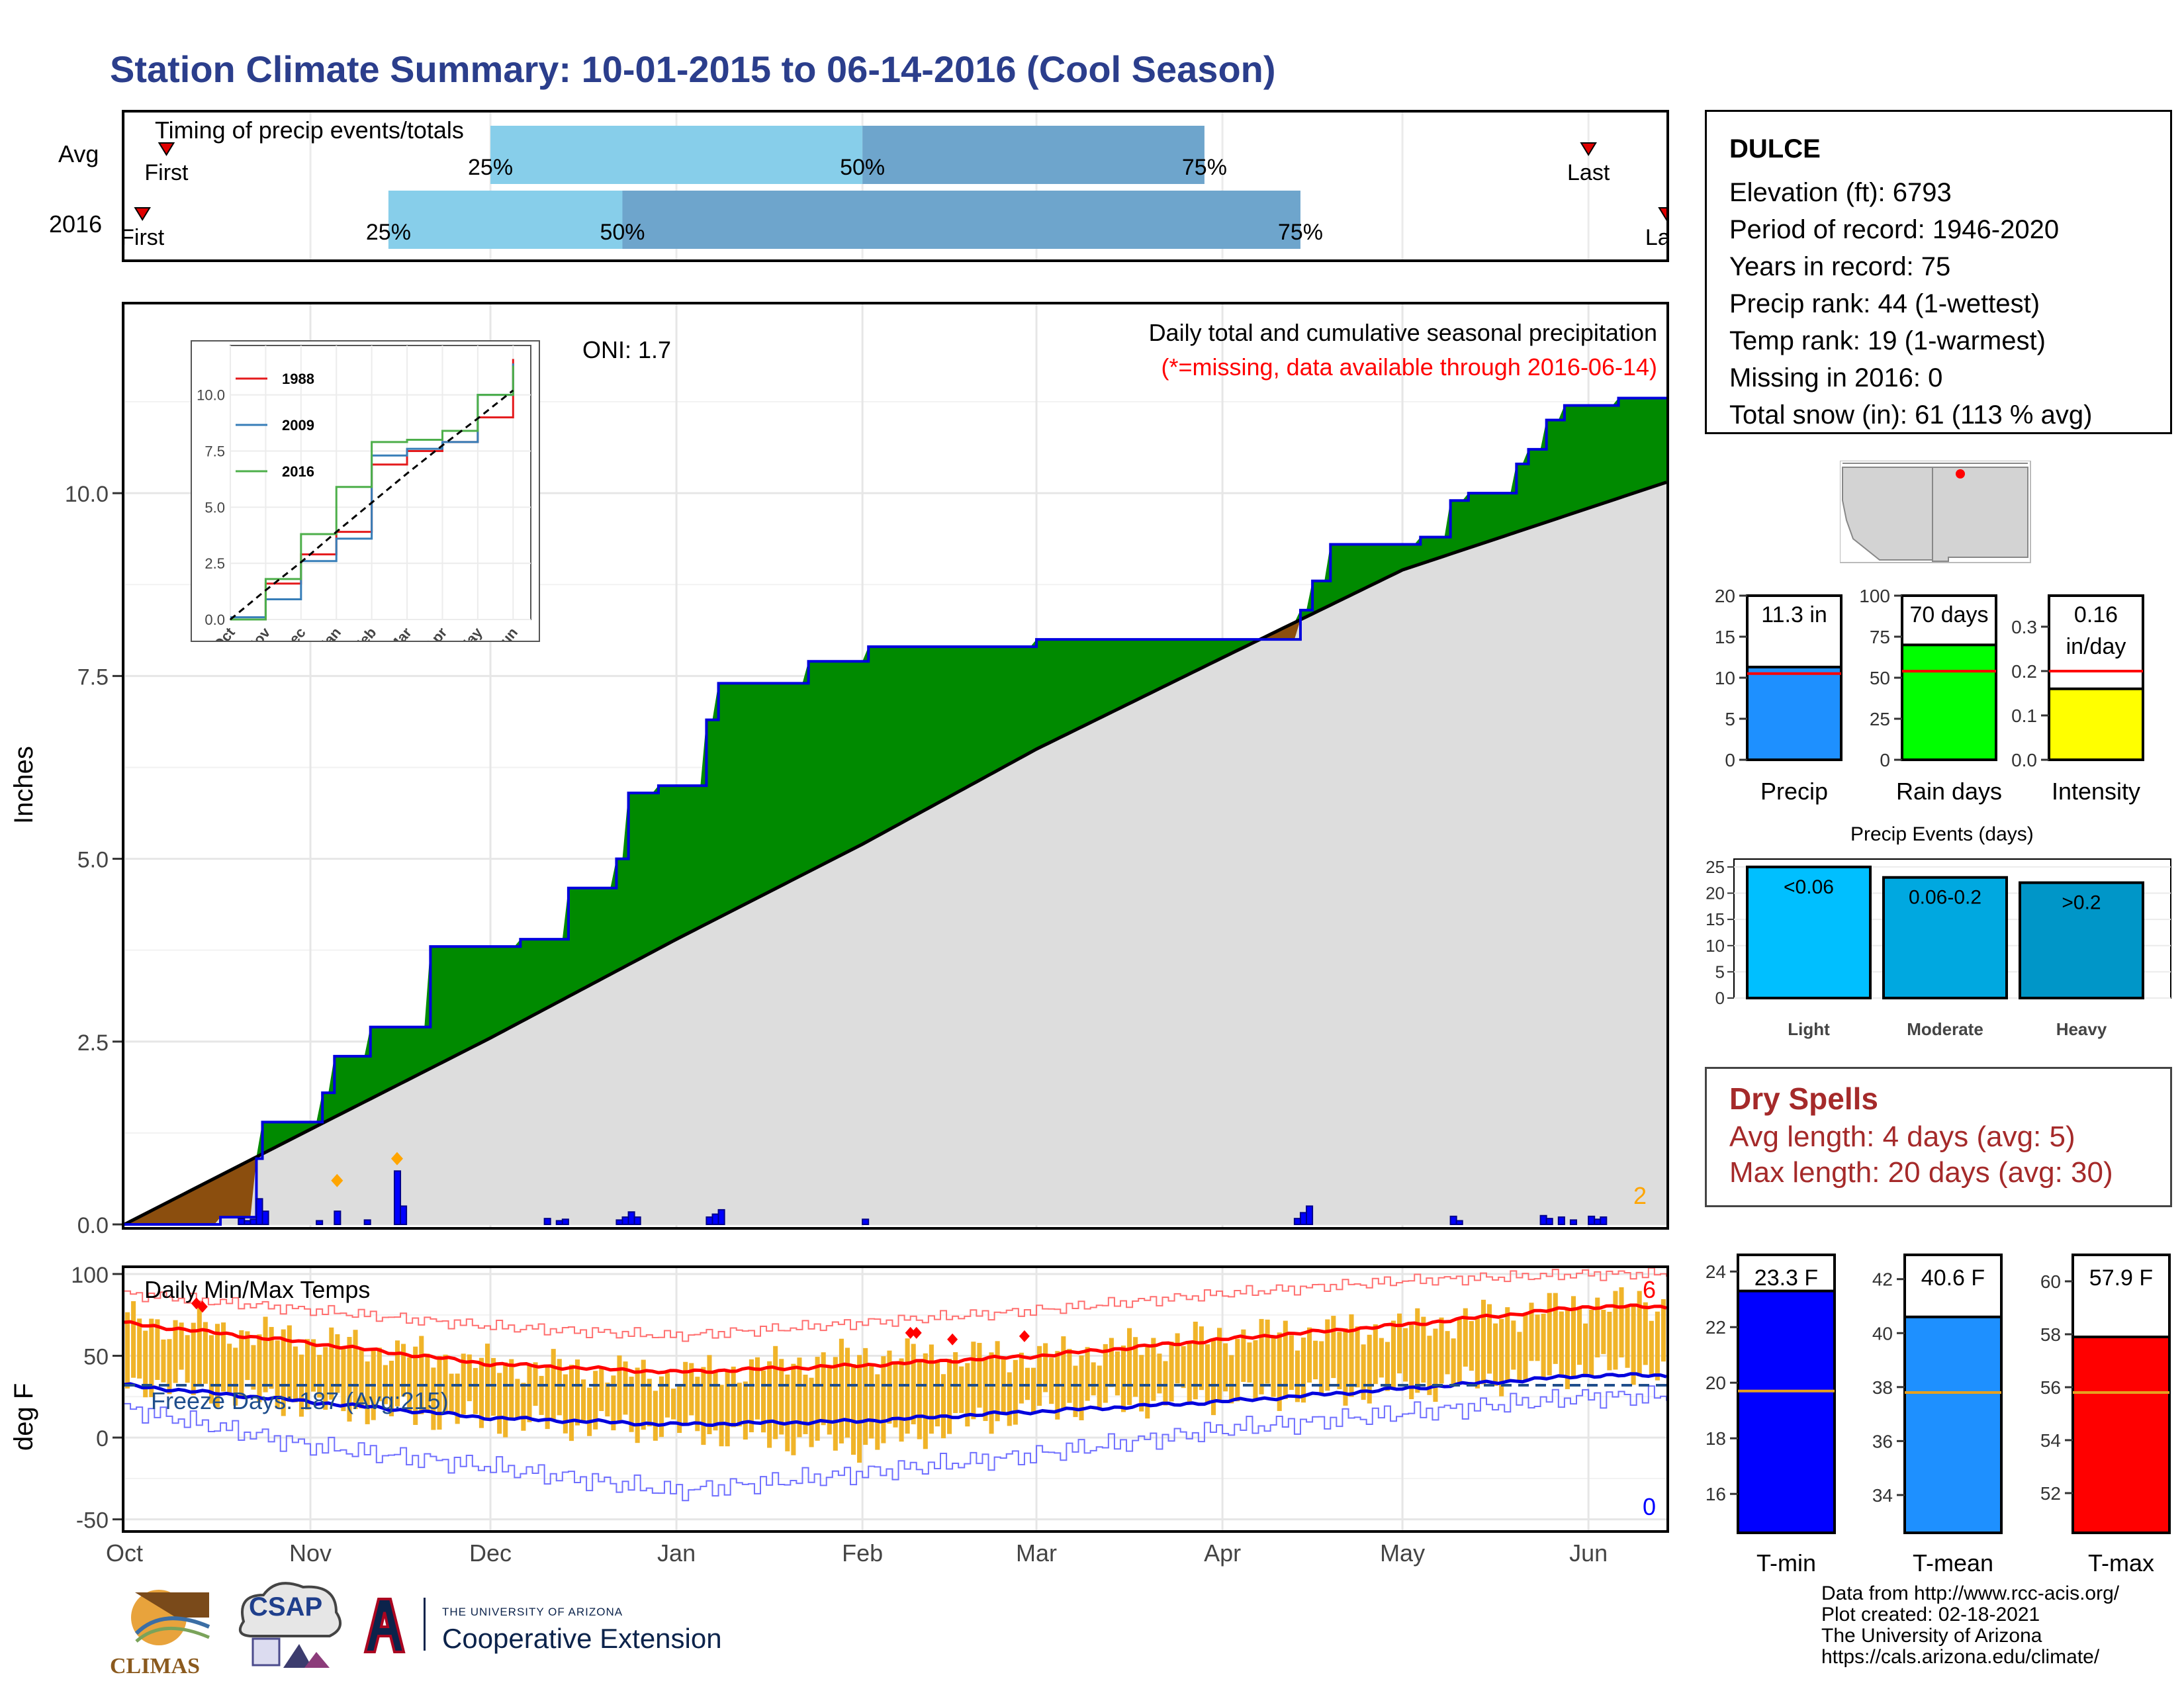 This screenshot has height=1691, width=2184. I want to click on events-category-label: Moderate, so click(1945, 1029).